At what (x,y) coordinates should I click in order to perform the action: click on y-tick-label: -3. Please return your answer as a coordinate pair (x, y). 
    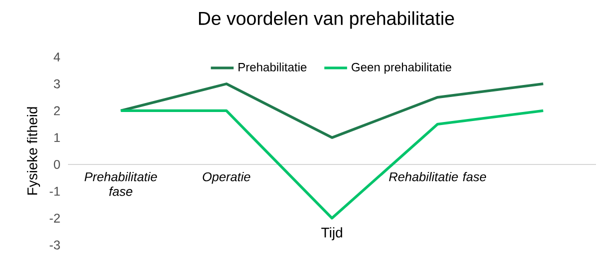
    Looking at the image, I should click on (55, 245).